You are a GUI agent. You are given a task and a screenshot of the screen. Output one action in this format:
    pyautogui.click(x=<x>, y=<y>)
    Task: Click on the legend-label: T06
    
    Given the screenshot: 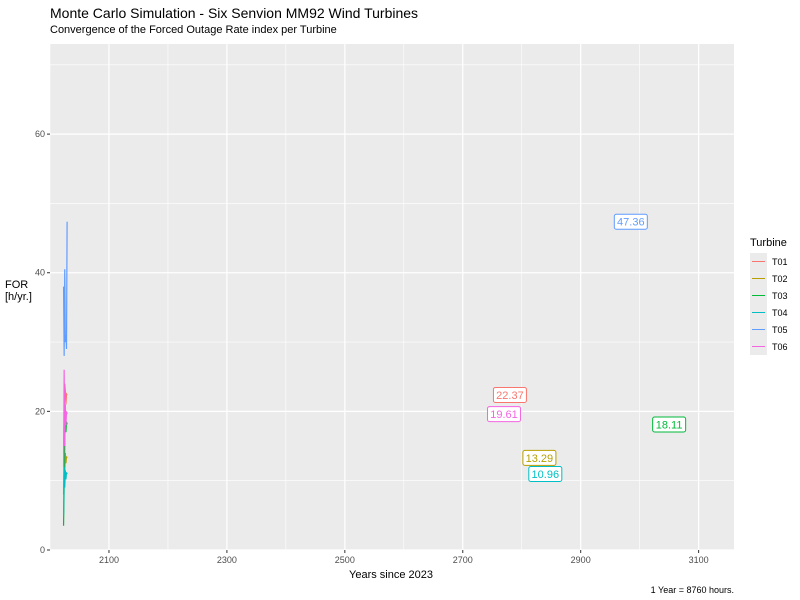 What is the action you would take?
    pyautogui.click(x=780, y=346)
    